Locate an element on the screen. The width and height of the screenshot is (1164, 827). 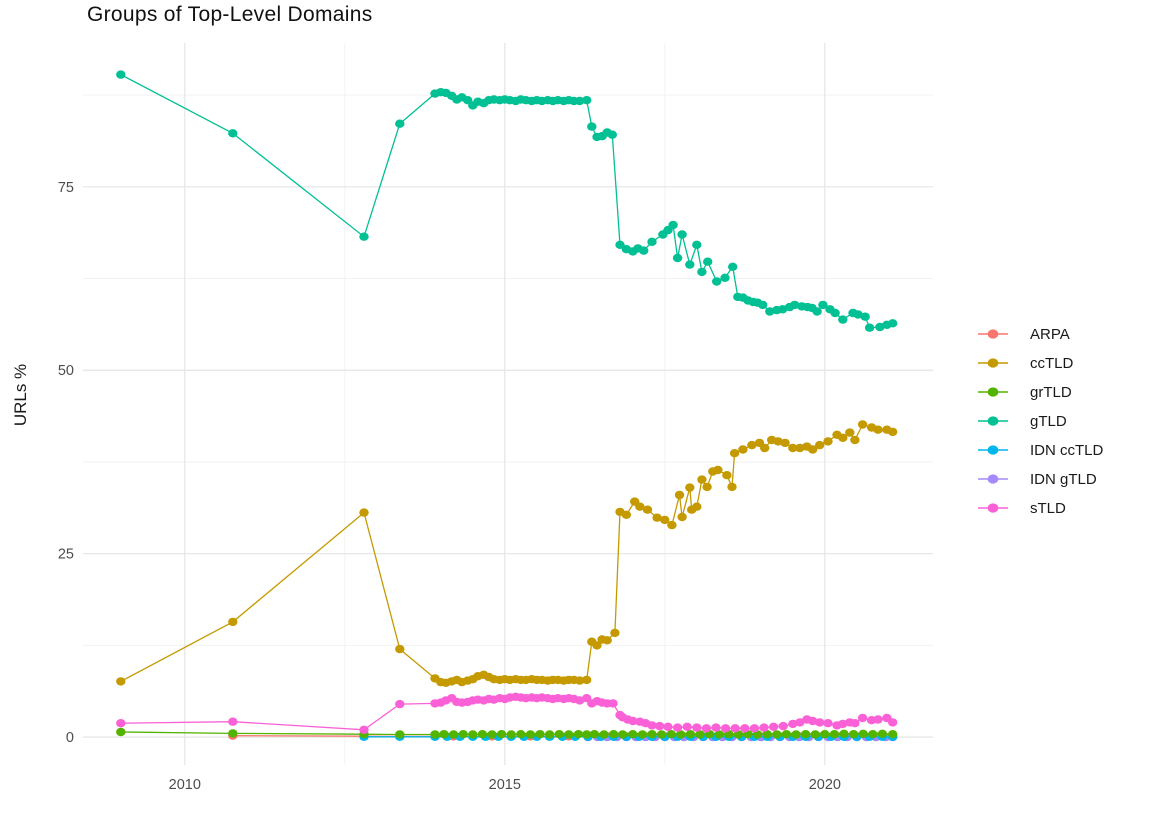
legend-item-label: ccTLD is located at coordinates (1052, 363).